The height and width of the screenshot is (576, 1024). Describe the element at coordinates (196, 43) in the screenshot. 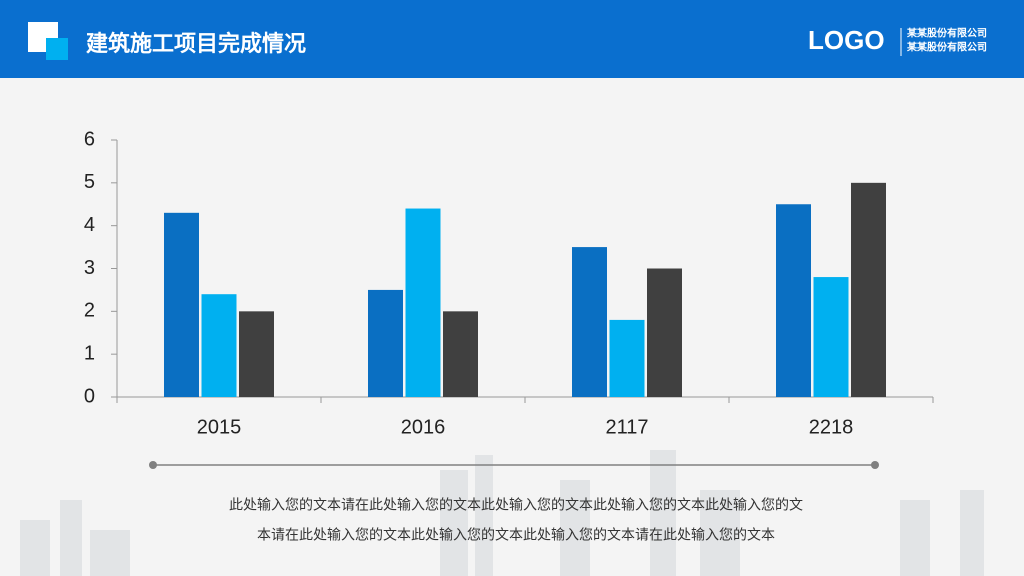

I see `slide-title: 建筑施工项目完成情况` at that location.